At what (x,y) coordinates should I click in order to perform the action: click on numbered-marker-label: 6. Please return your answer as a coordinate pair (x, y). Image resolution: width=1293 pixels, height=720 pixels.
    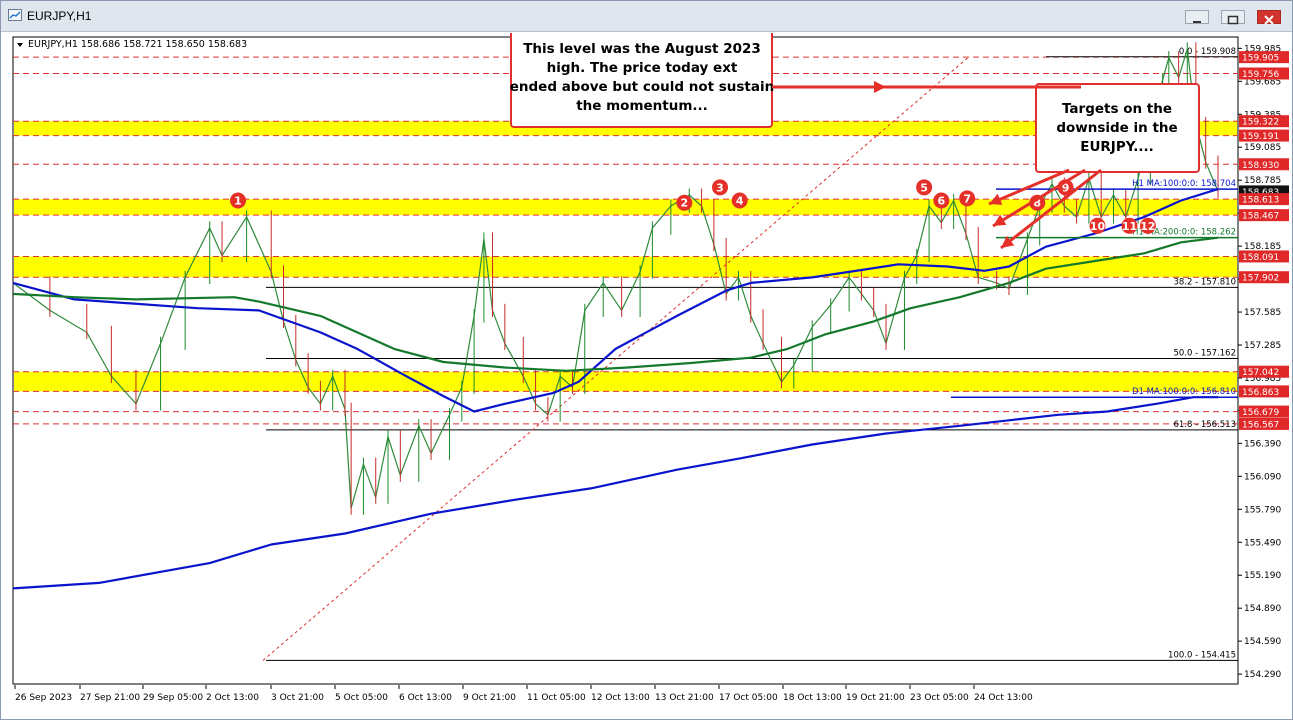
    Looking at the image, I should click on (942, 201).